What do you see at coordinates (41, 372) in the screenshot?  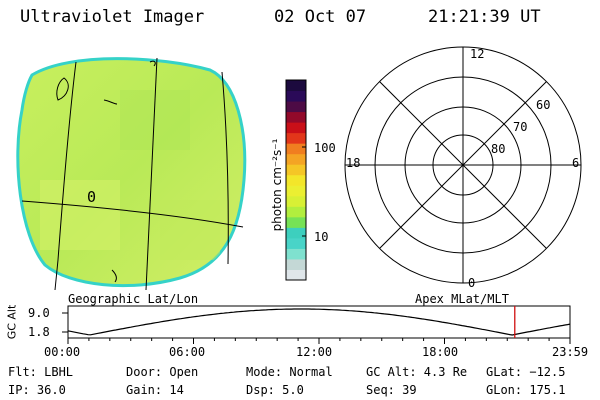 I see `status-filter: Flt: LBHL` at bounding box center [41, 372].